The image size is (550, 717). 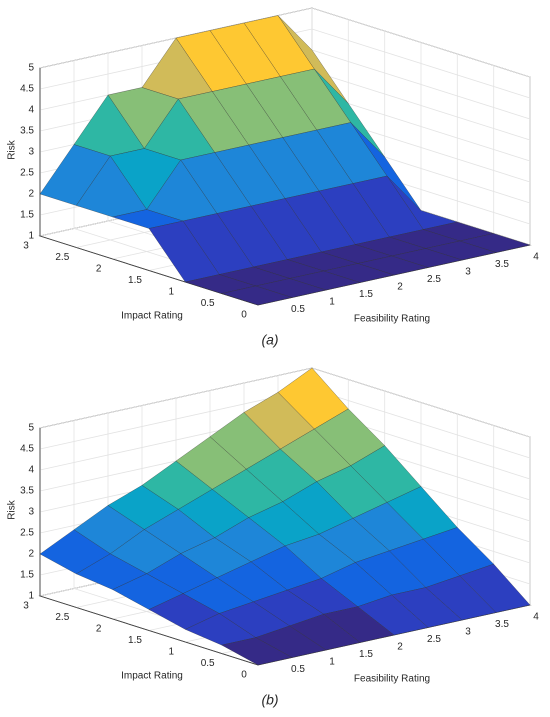 I want to click on caption: (b), so click(x=269, y=700).